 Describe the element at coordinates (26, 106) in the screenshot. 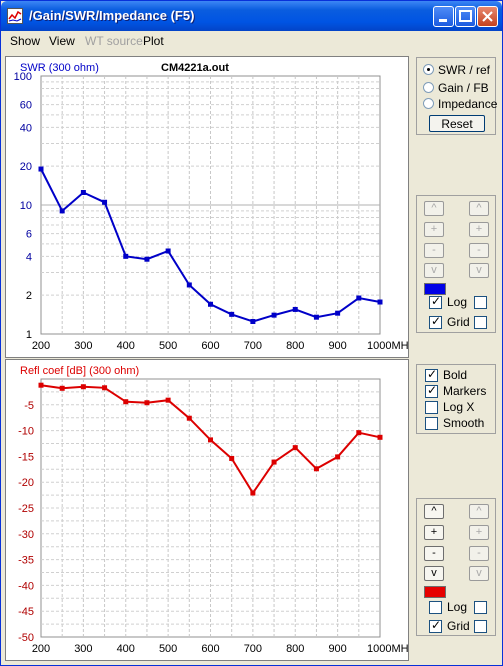

I see `y-tick-label: 60` at that location.